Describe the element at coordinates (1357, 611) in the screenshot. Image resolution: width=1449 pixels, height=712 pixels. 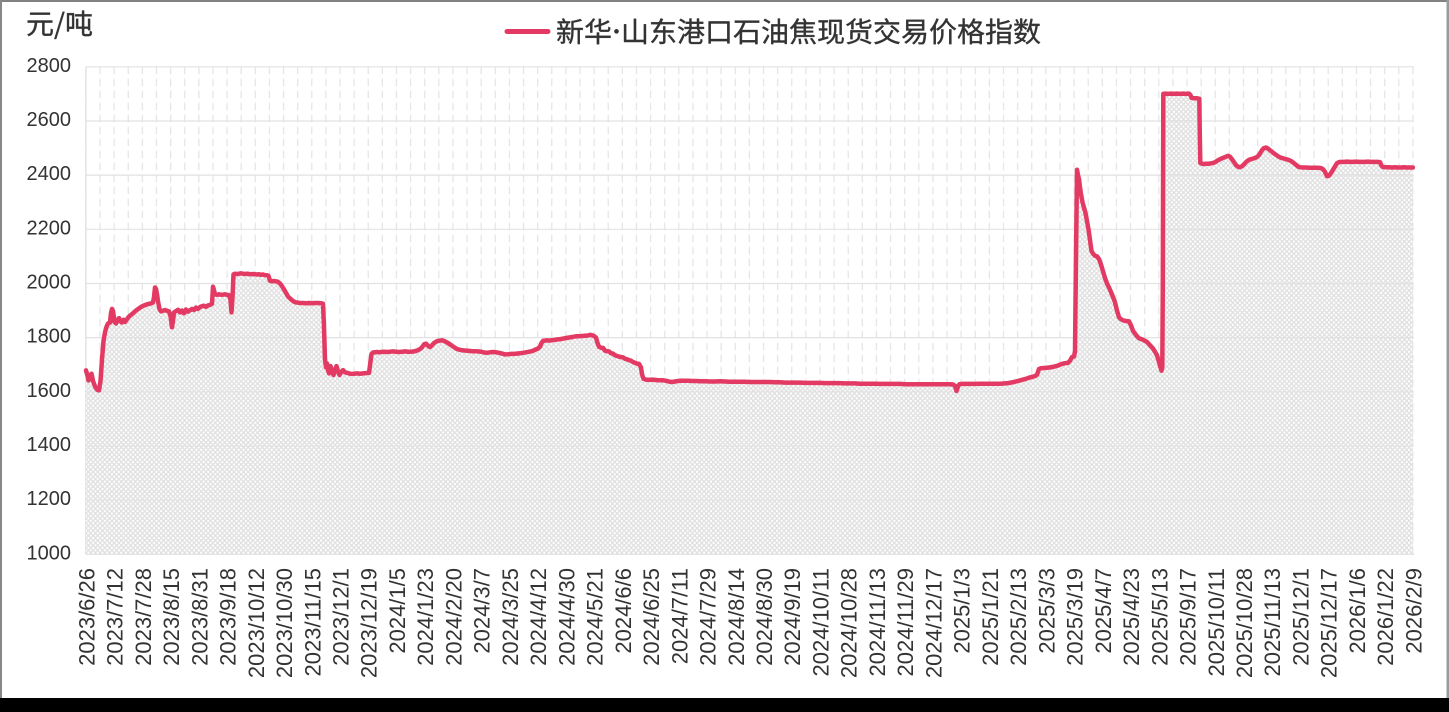
I see `svg-text: 2026/1/6` at that location.